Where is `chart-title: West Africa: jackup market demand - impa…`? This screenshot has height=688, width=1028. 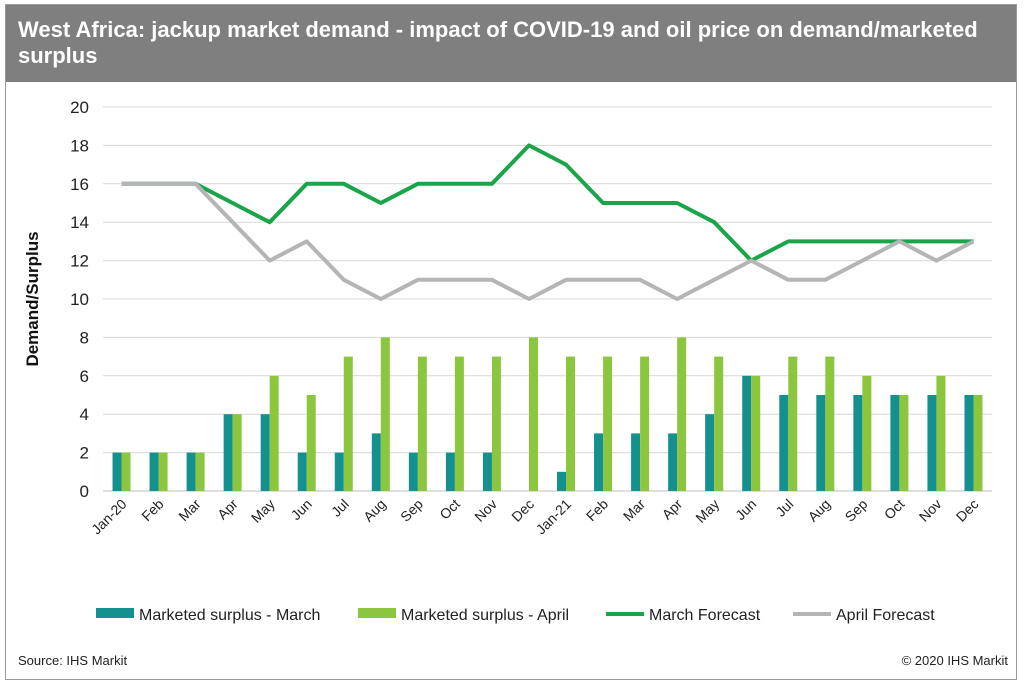
chart-title: West Africa: jackup market demand - impa… is located at coordinates (498, 42).